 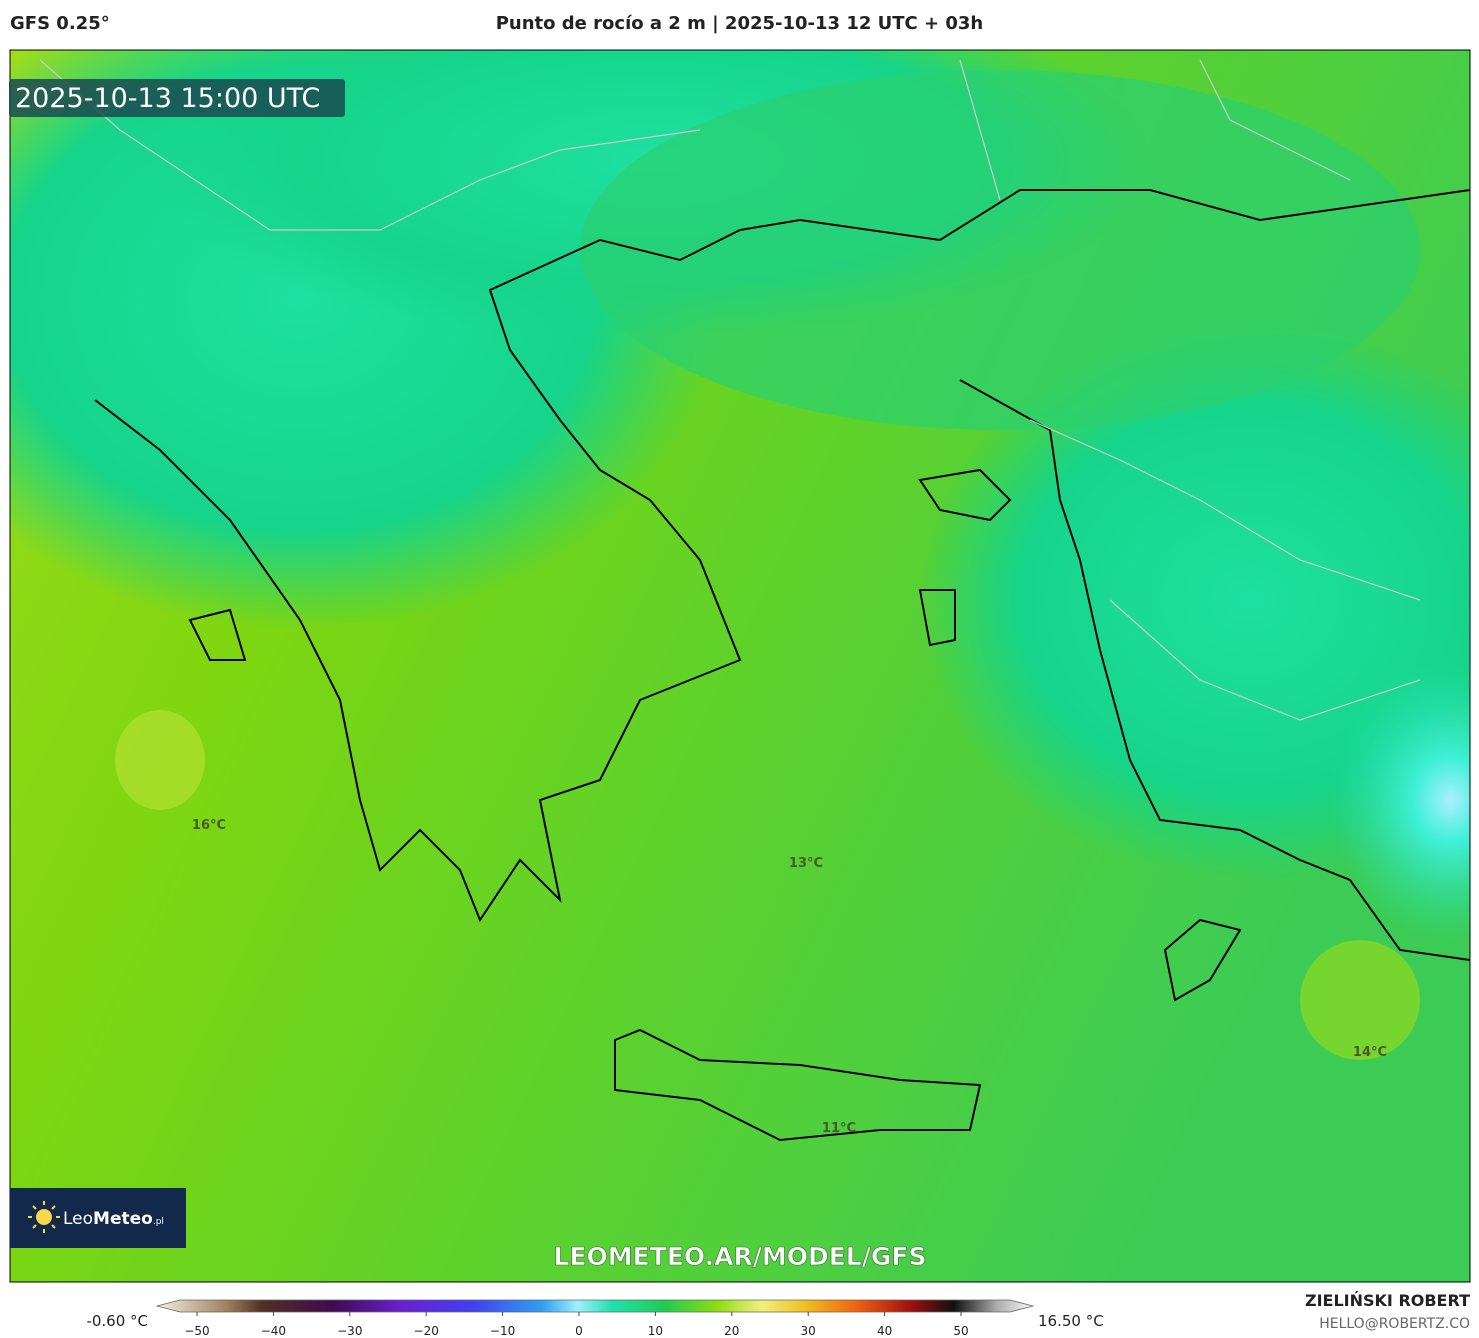 I want to click on logo-text: LeoMeteo.pl, so click(x=113, y=1219).